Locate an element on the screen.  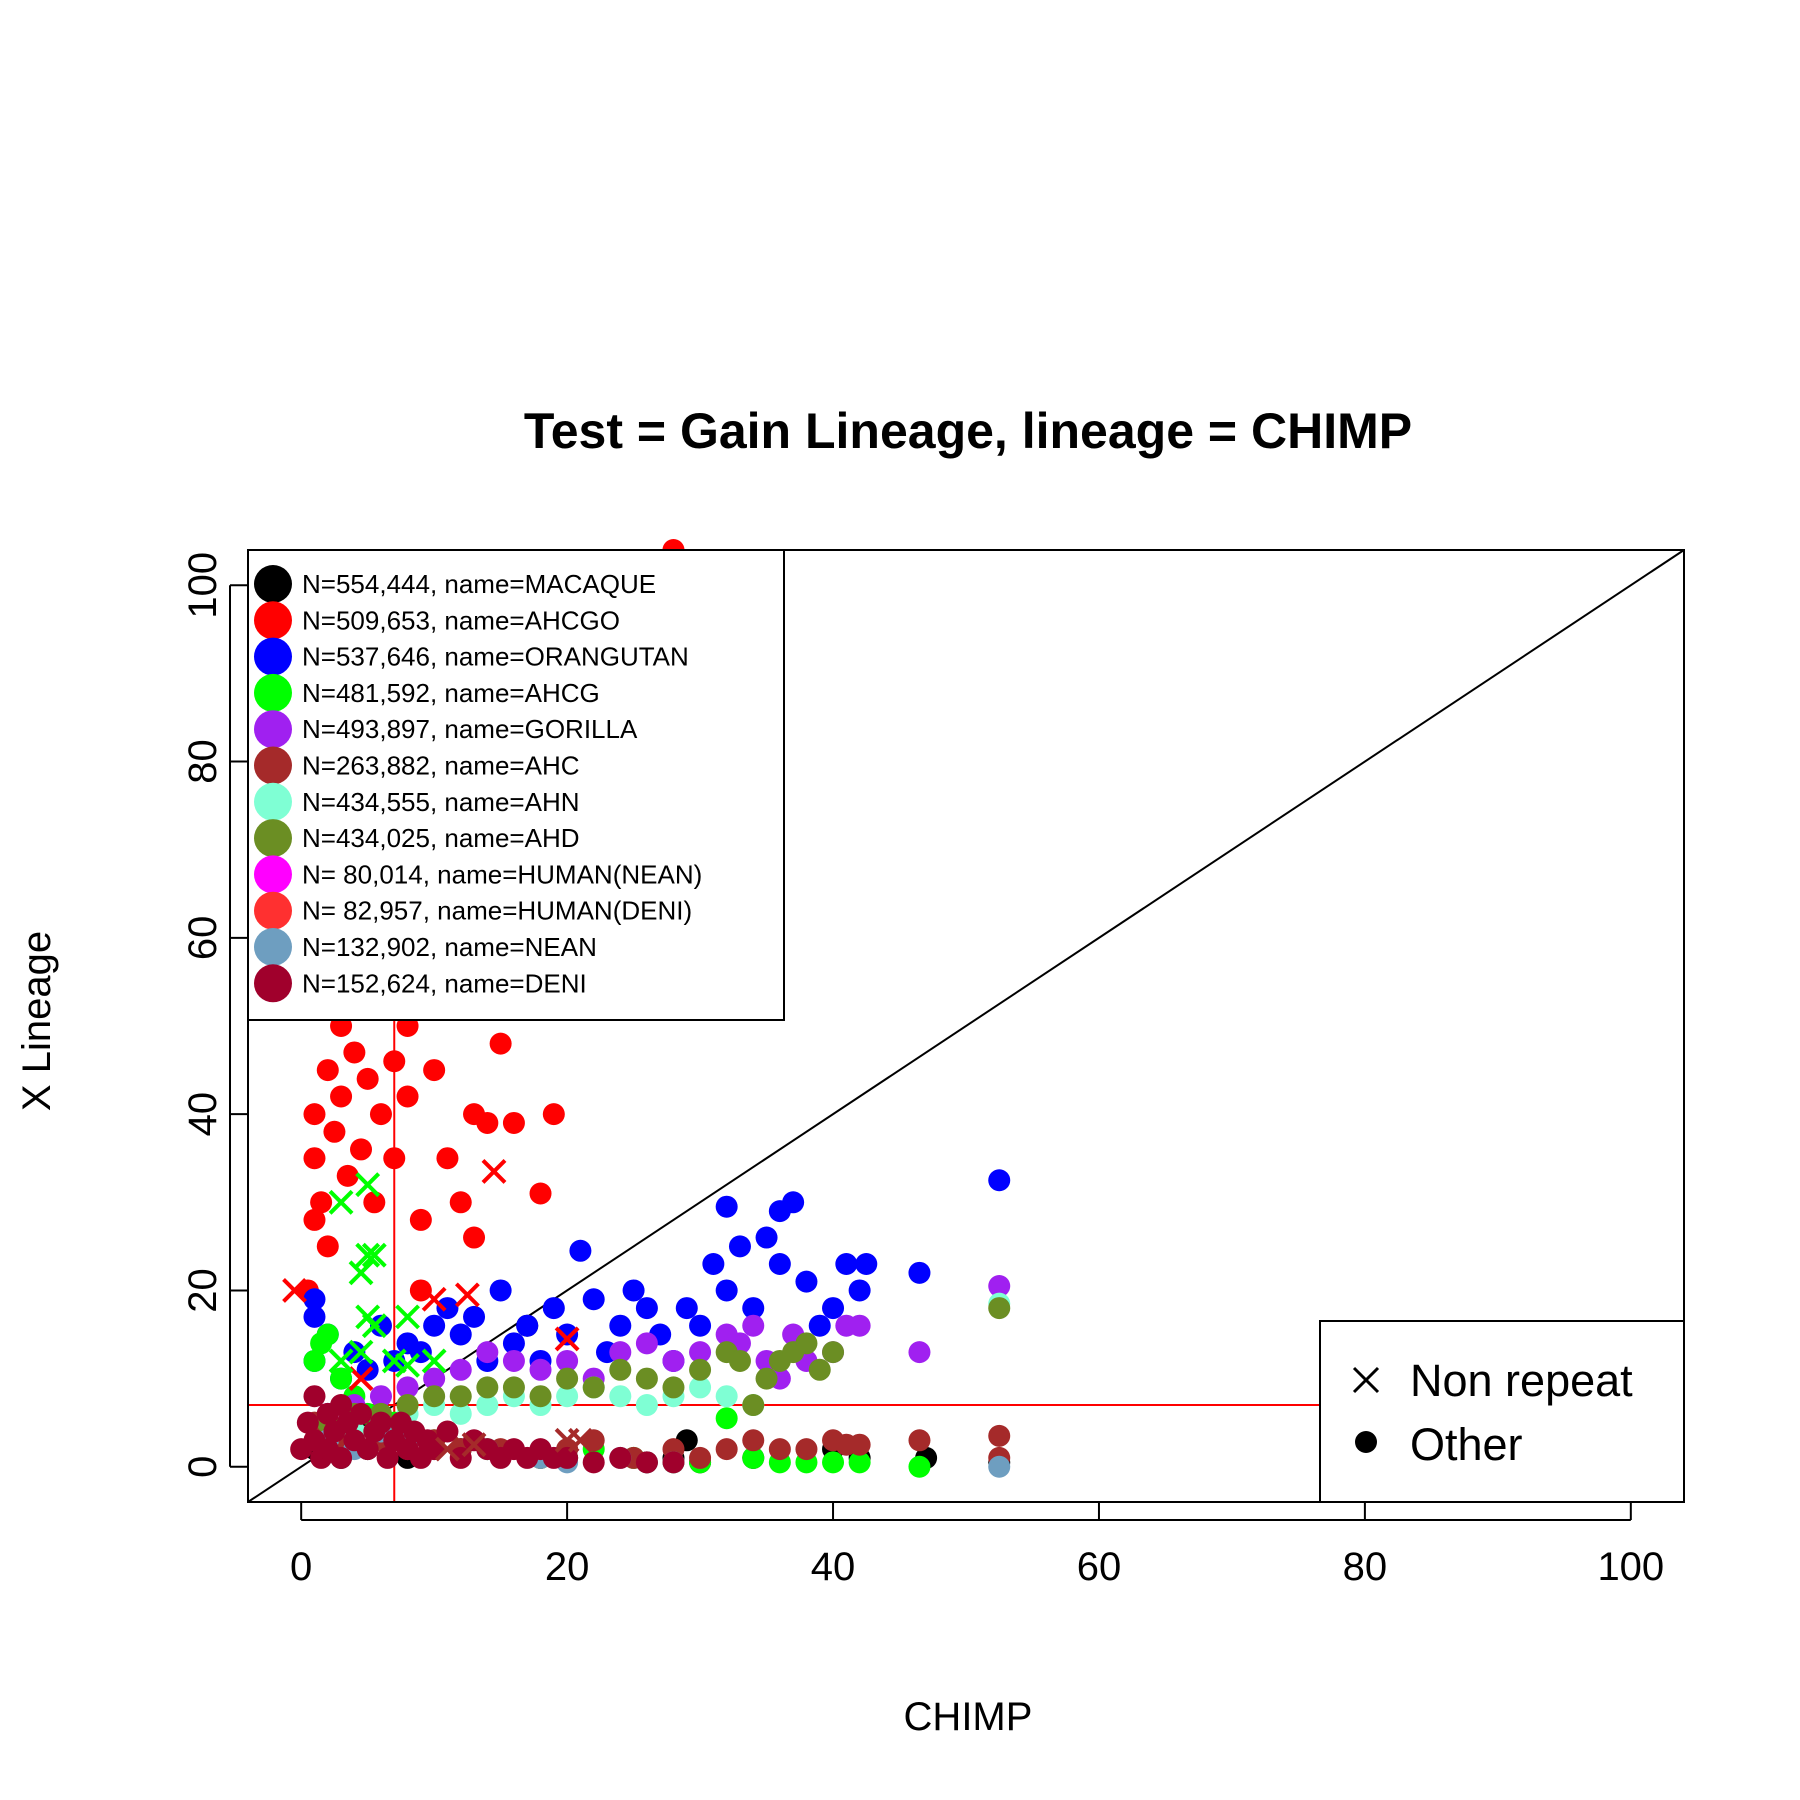
x-tick-label: 80 is located at coordinates (1365, 1567).